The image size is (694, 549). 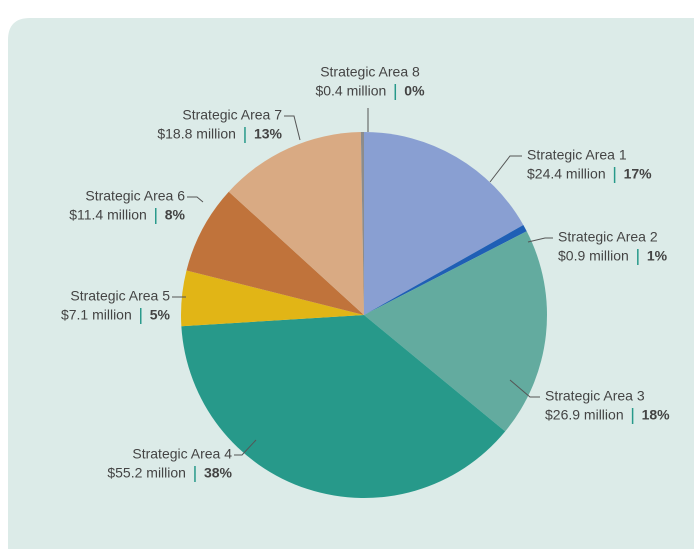 I want to click on slice-name: Strategic Area 5, so click(x=120, y=296).